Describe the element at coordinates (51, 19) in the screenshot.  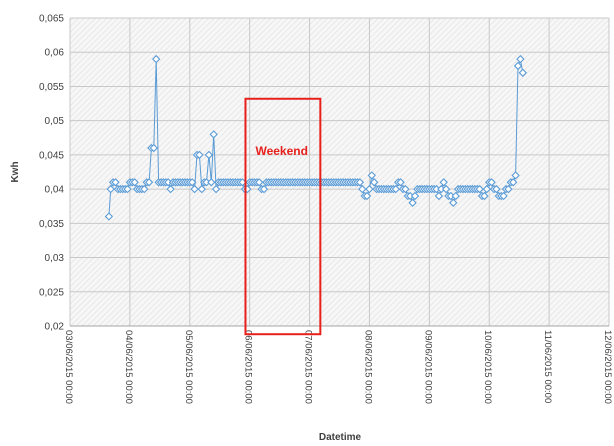
I see `y-tick-label: 0,065` at that location.